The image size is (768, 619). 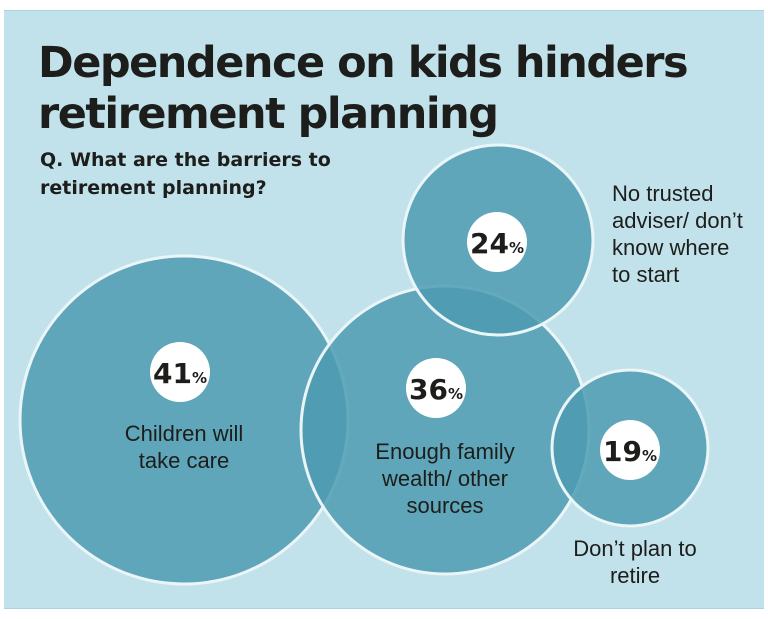 I want to click on value-badge-dont-retire, so click(x=630, y=450).